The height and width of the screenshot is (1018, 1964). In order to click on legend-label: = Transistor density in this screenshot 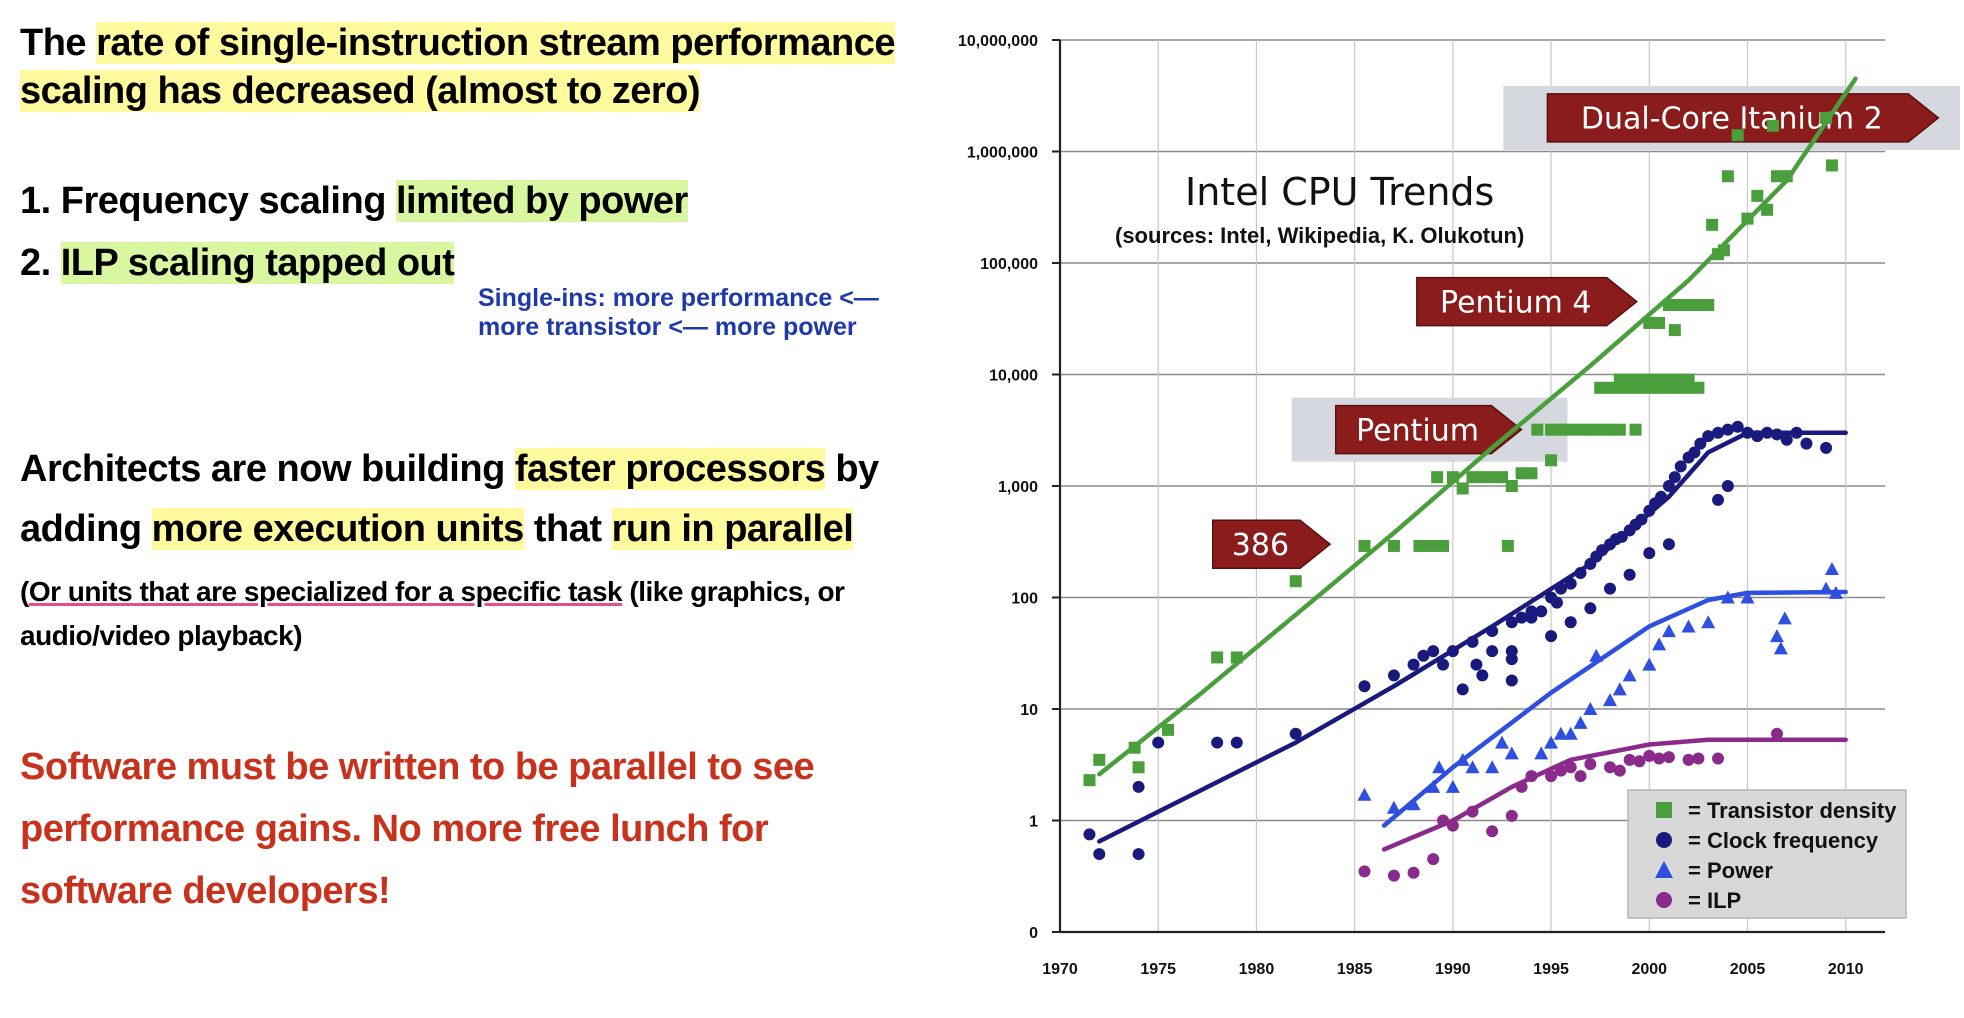, I will do `click(1792, 810)`.